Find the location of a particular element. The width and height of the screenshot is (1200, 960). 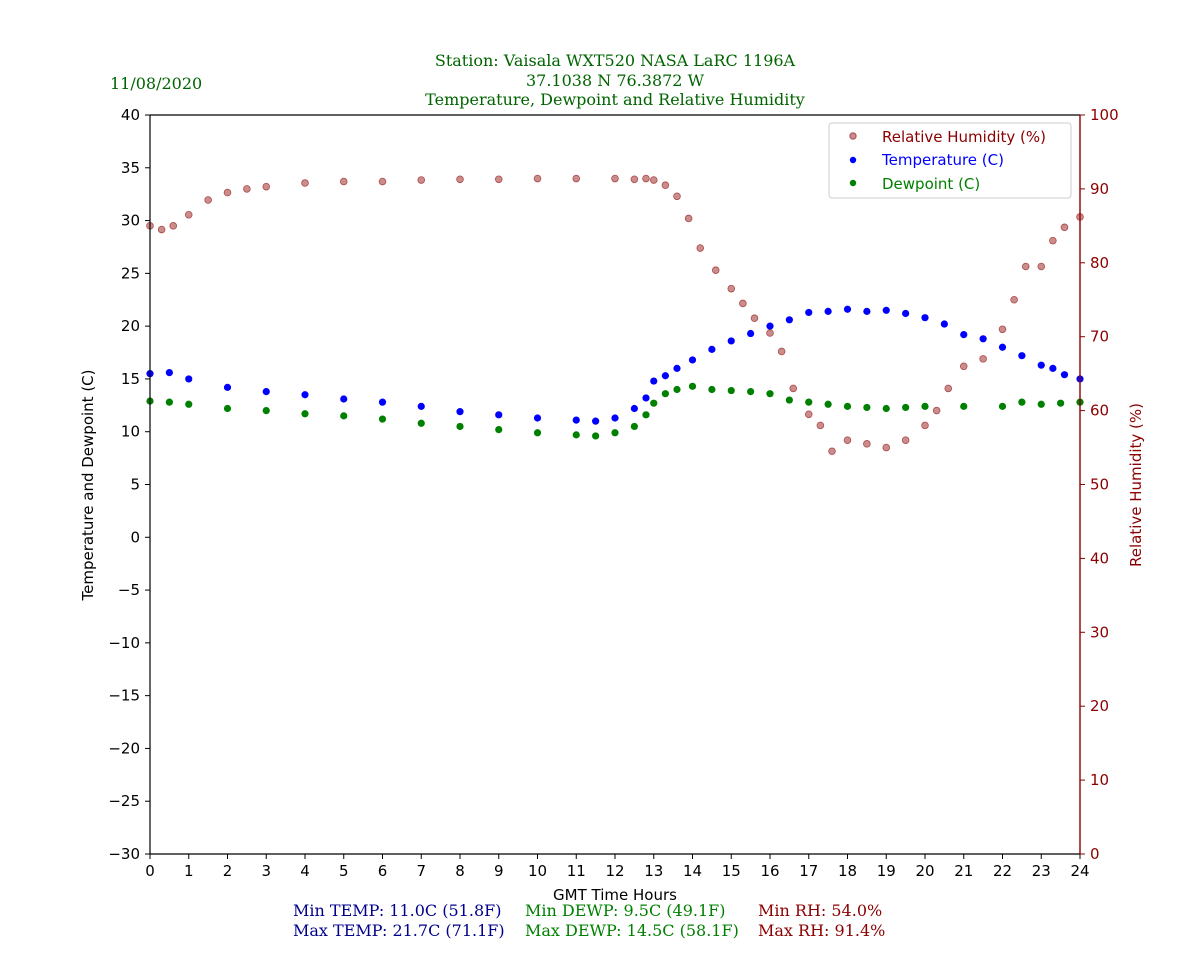

x-tick-label: 9 is located at coordinates (499, 871).